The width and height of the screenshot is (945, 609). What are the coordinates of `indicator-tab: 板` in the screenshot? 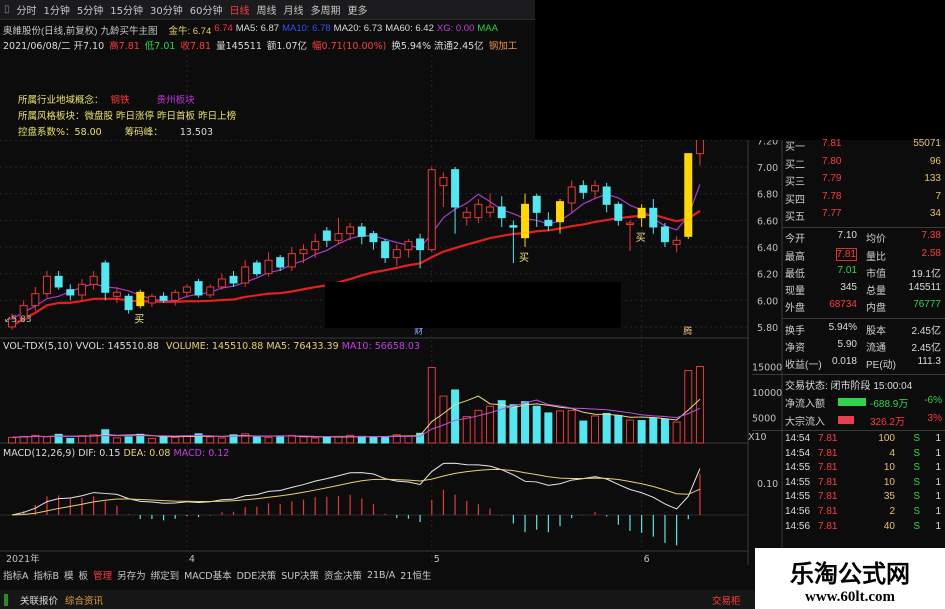 It's located at (83, 576).